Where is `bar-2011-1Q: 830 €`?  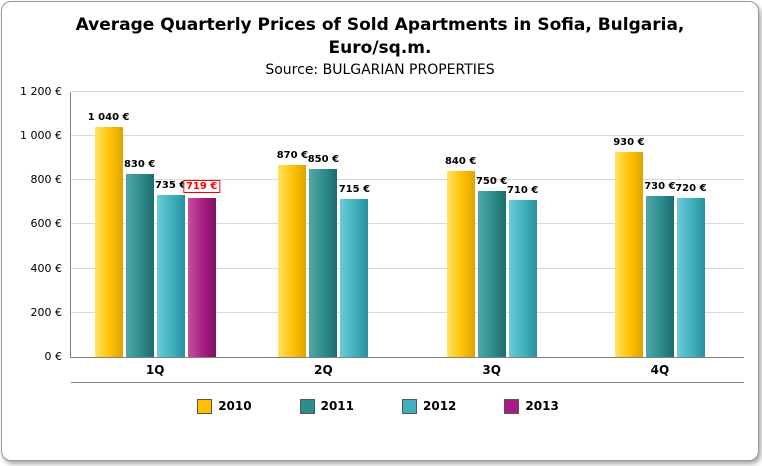 bar-2011-1Q: 830 € is located at coordinates (139, 258).